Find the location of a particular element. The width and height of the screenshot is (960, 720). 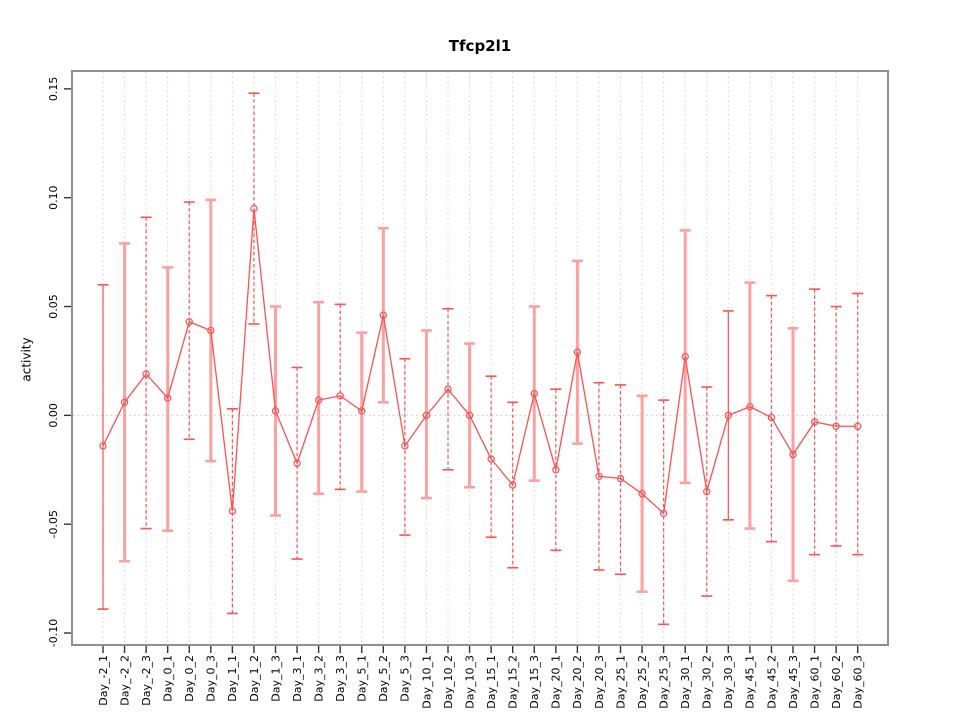

x-tick-label: Day_3_2 is located at coordinates (318, 678).